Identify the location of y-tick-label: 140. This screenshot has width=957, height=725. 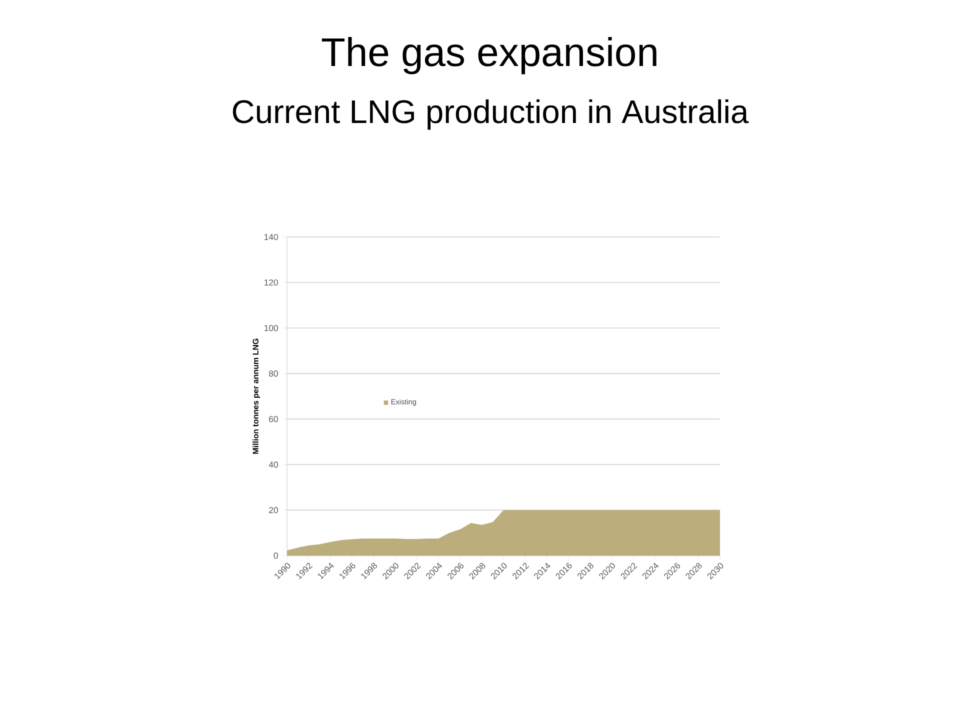
(271, 237).